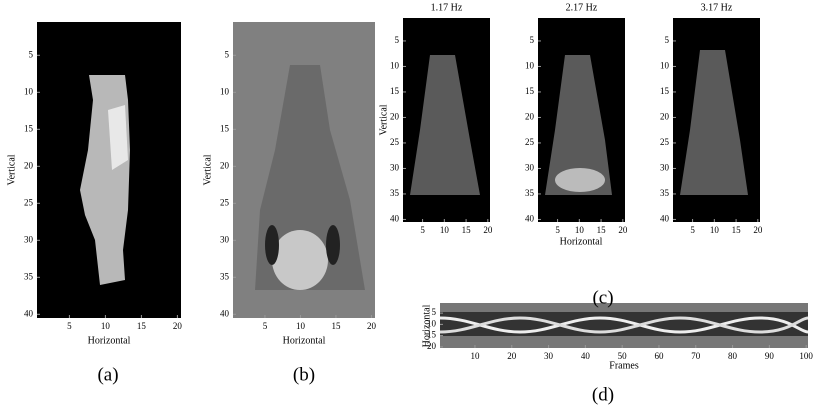 The image size is (829, 411). Describe the element at coordinates (603, 394) in the screenshot. I see `caption: (d)` at that location.